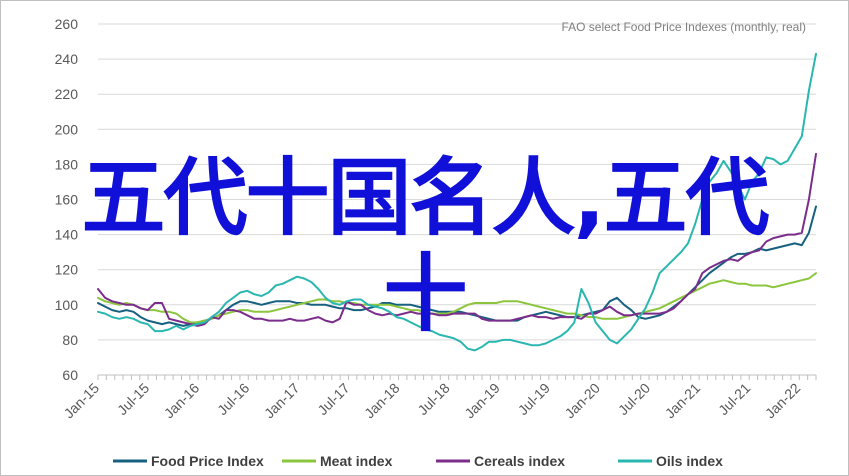 This screenshot has height=476, width=849. Describe the element at coordinates (457, 298) in the screenshot. I see `series-line-meat-index` at that location.